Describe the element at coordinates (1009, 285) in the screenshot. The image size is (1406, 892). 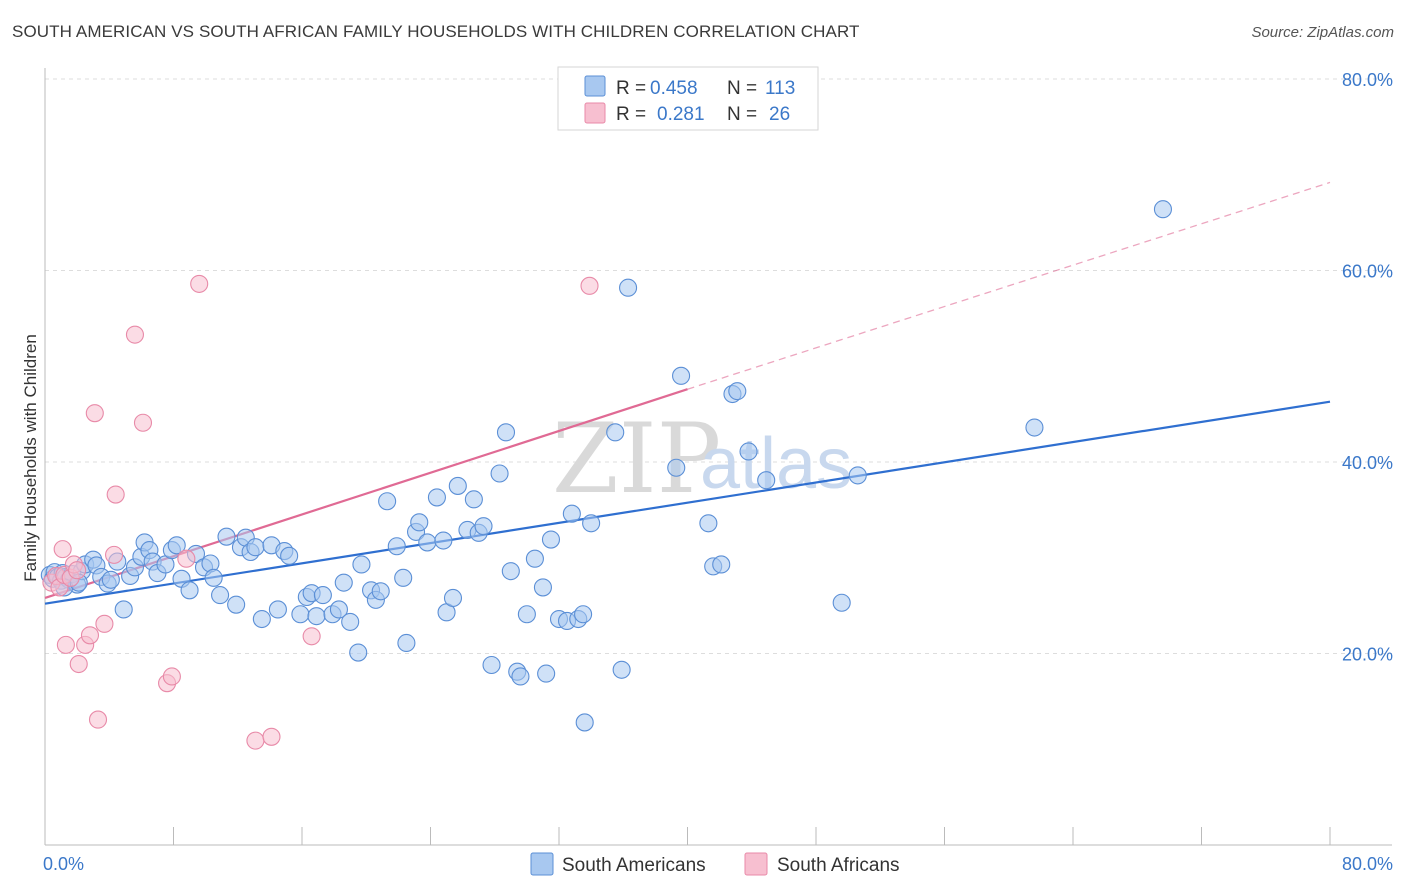
I see `trend-extension-pink` at that location.